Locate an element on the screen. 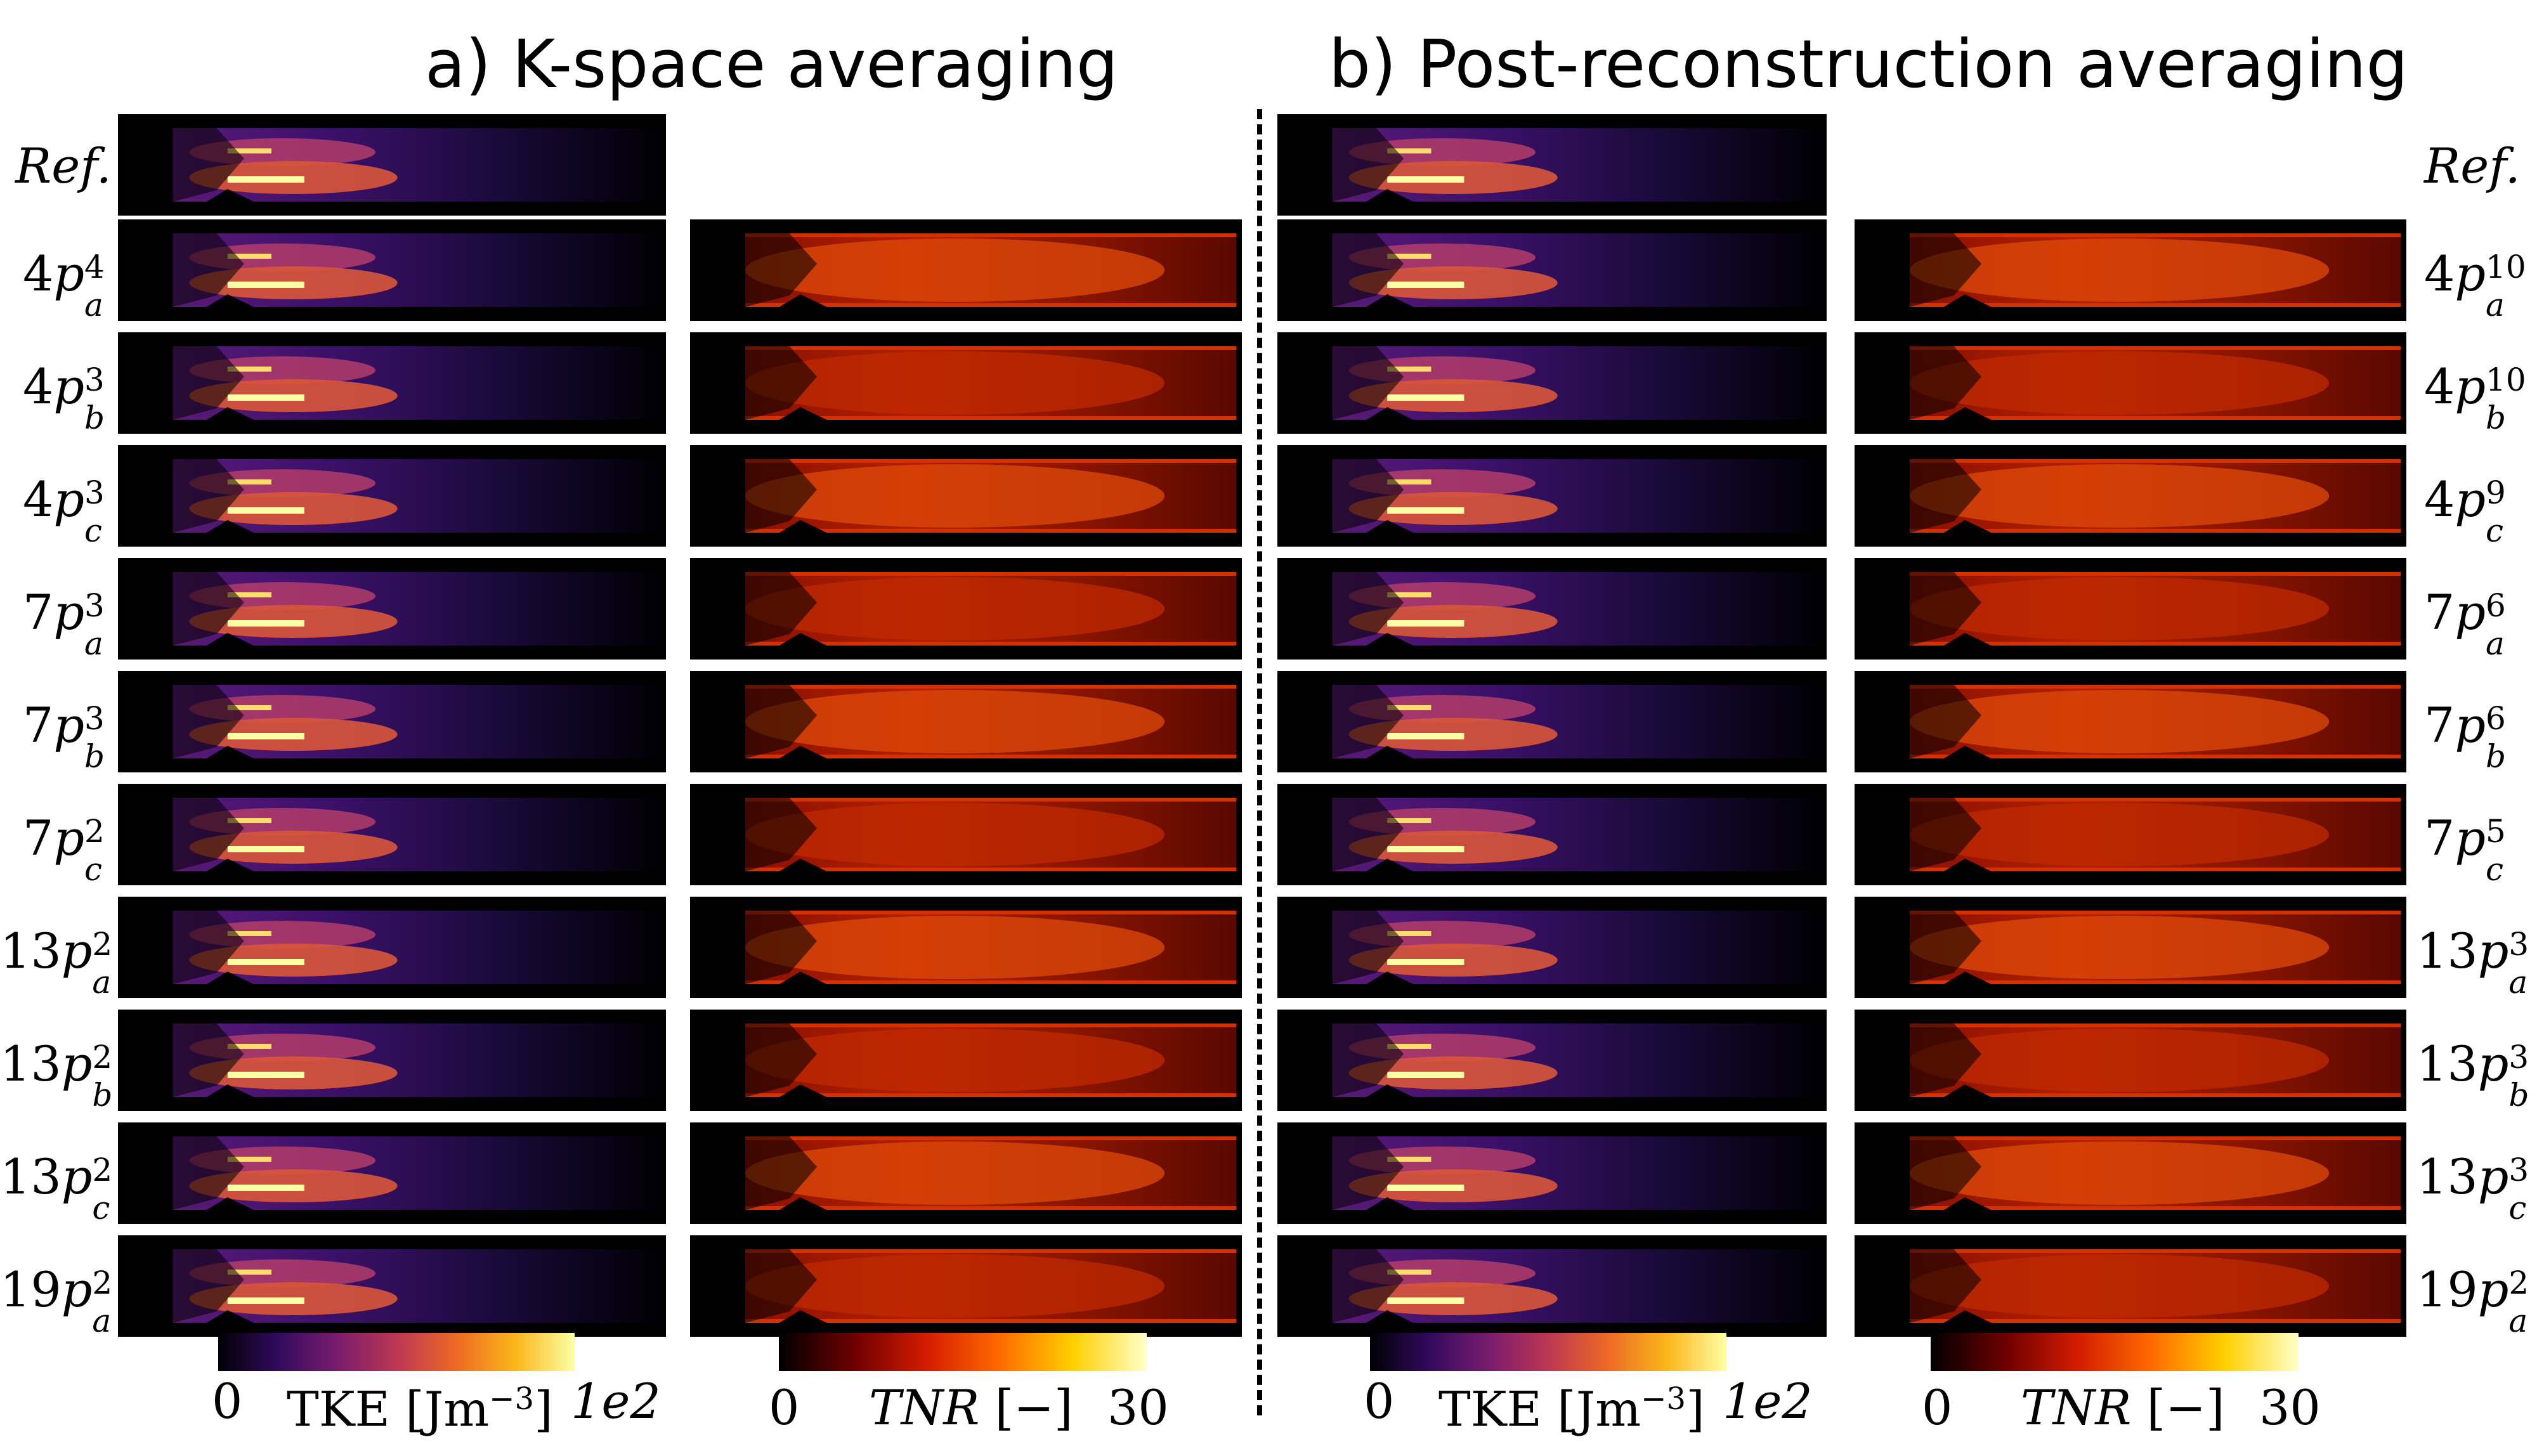  colorbar-tnr-left-max: 30 is located at coordinates (1138, 1407).